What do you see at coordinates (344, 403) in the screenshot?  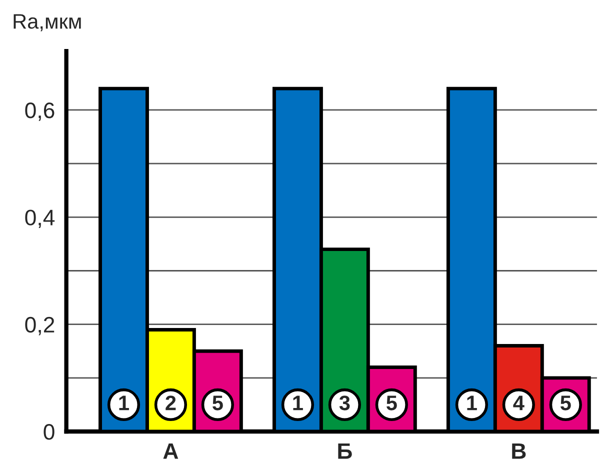 I see `annotation: 3` at bounding box center [344, 403].